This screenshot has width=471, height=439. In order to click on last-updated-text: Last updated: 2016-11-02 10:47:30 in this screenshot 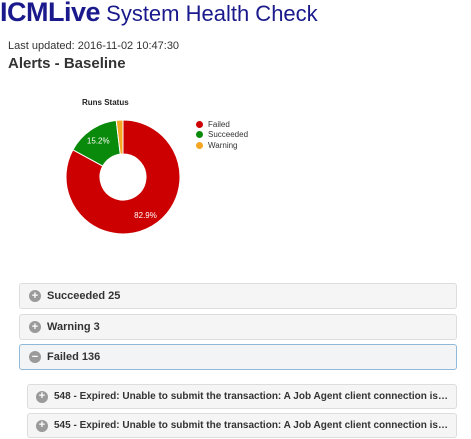, I will do `click(94, 46)`.